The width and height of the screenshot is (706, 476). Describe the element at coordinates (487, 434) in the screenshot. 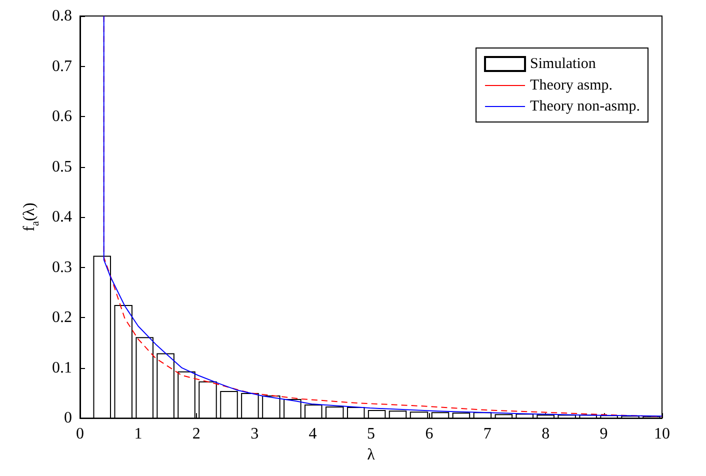

I see `x-tick-label: 7` at that location.